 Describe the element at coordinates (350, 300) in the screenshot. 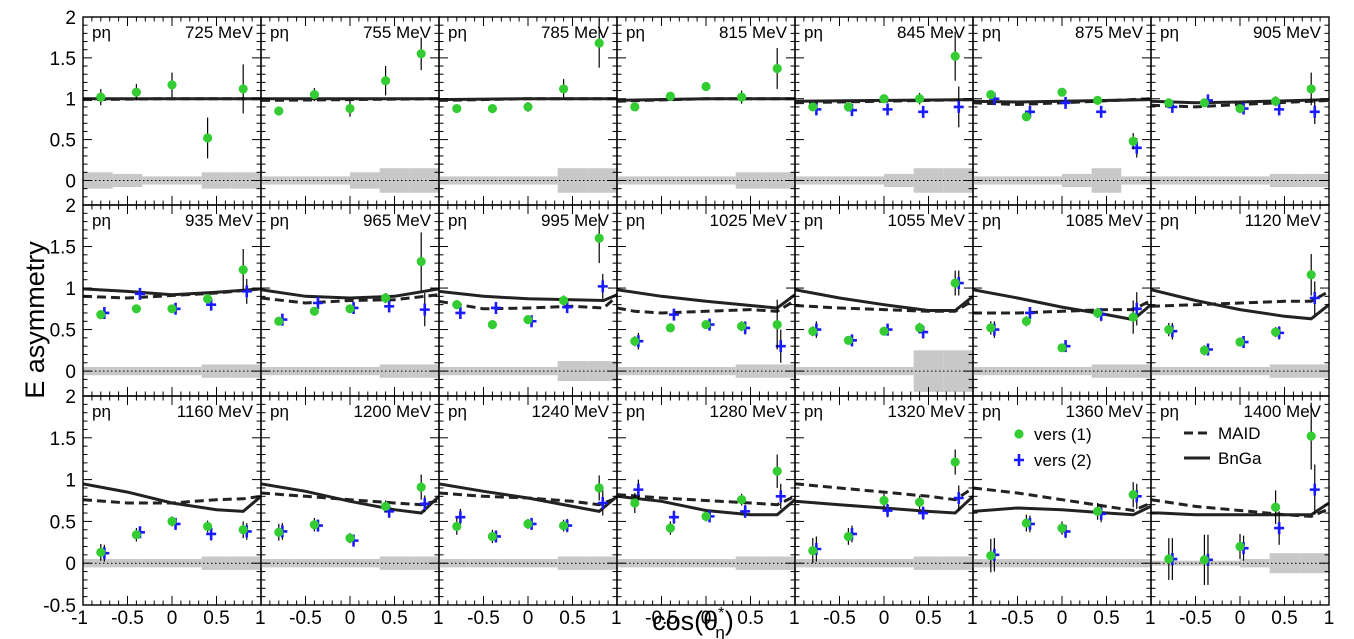

I see `panel-965-mev: pη 965 MeV` at that location.